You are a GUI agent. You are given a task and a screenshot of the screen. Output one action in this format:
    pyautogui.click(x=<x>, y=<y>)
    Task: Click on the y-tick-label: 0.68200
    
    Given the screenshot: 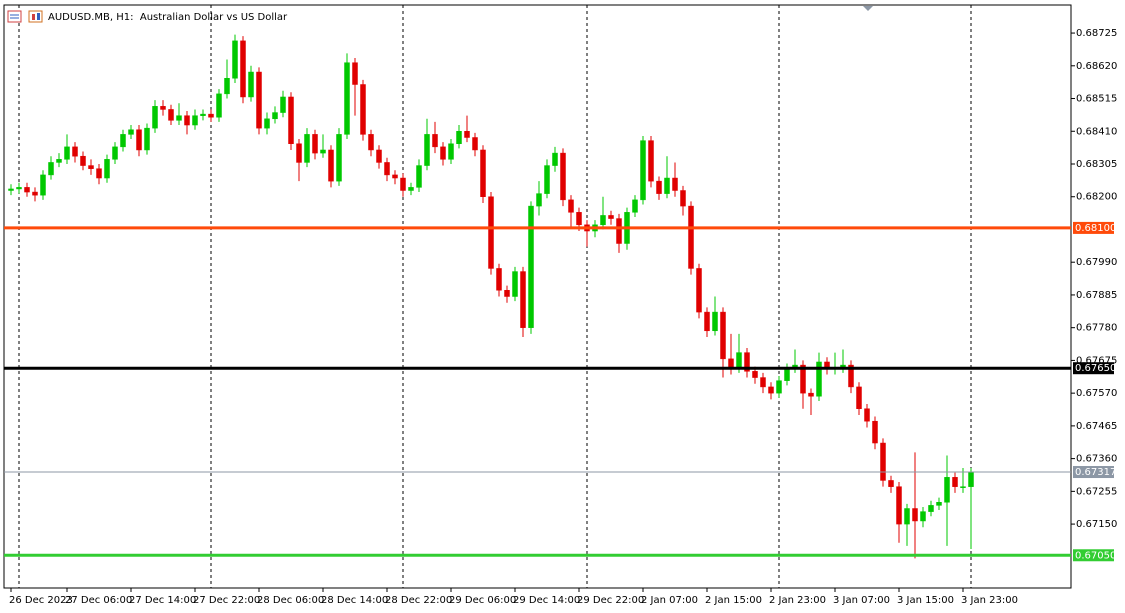 What is the action you would take?
    pyautogui.click(x=1096, y=197)
    